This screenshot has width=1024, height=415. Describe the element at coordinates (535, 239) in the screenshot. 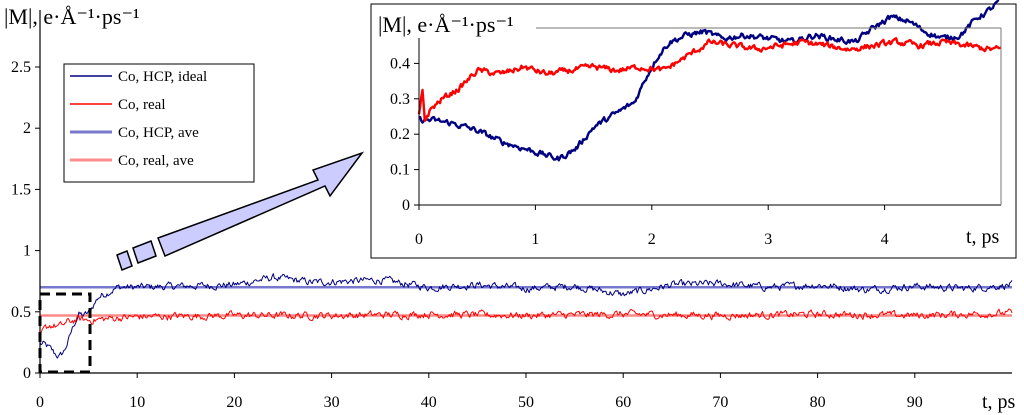

I see `x-tick-label: 1` at that location.